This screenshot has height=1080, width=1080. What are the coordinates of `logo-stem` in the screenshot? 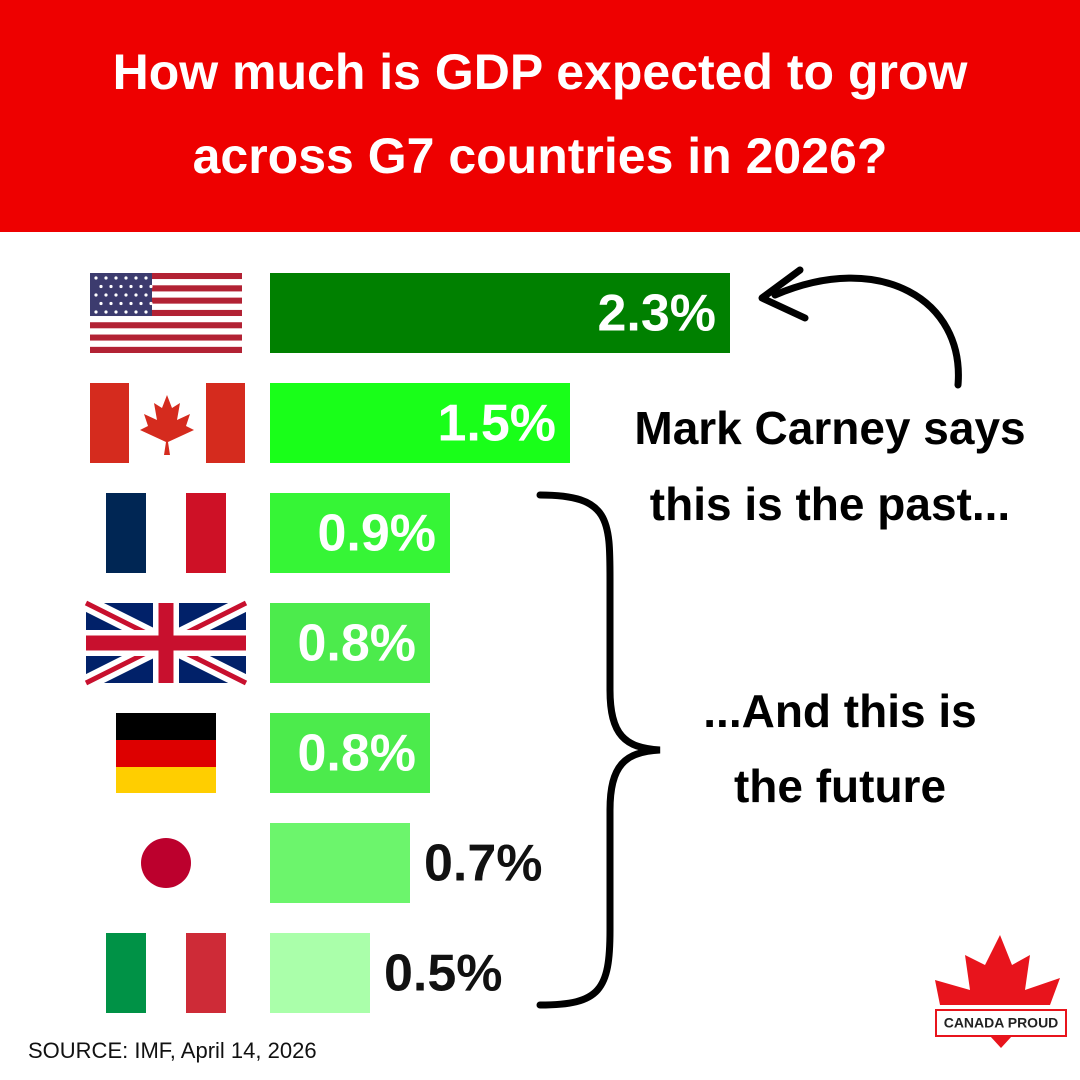 It's located at (1001, 1042).